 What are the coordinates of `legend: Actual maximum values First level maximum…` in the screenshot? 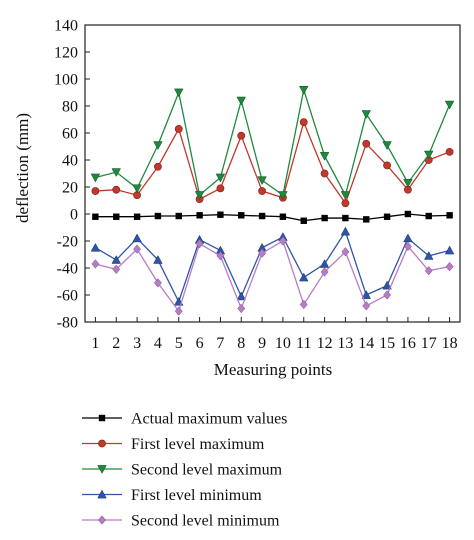 It's located at (184, 470).